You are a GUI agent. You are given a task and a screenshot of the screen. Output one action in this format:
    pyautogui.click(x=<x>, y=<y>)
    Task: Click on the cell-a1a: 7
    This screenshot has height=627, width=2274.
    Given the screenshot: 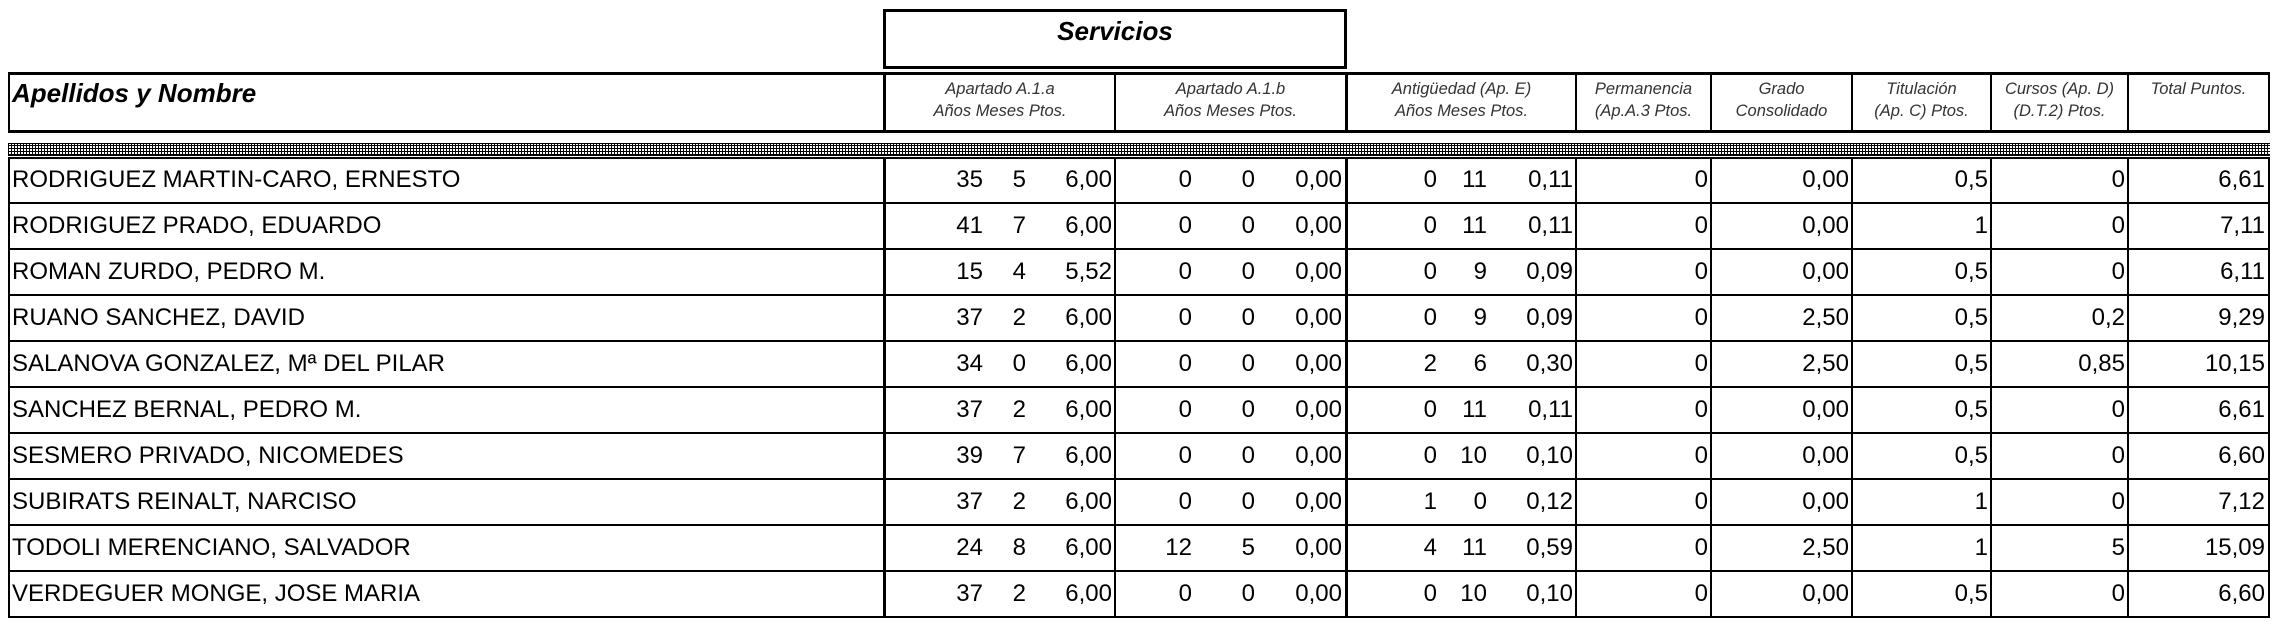 What is the action you would take?
    pyautogui.click(x=1019, y=225)
    